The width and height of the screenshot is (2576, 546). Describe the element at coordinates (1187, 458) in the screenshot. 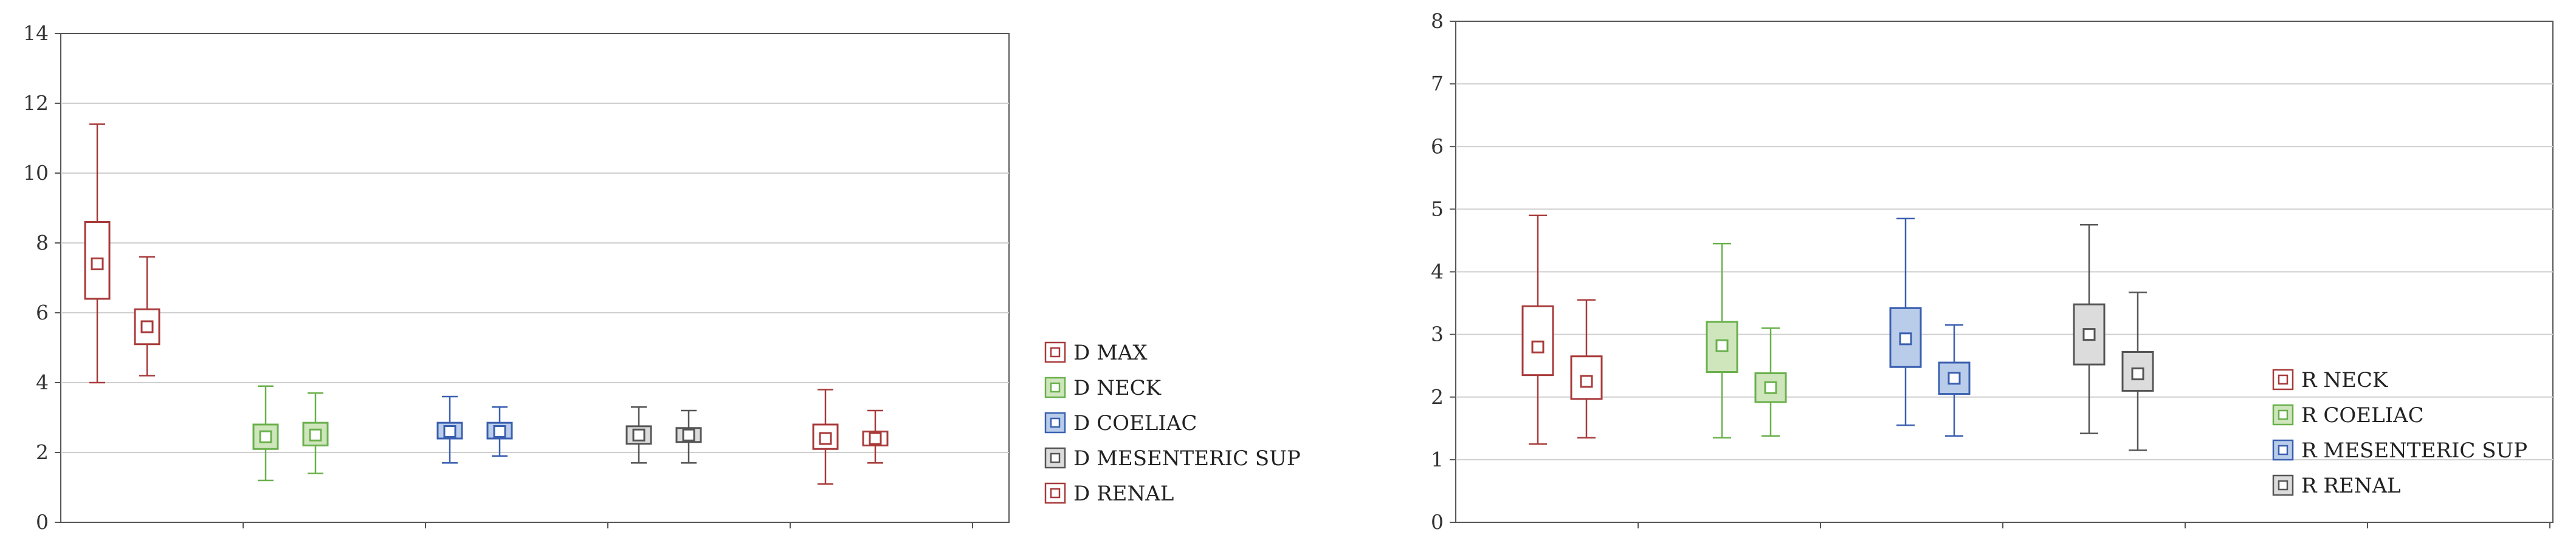

I see `legend-label: D MESENTERIC SUP` at that location.